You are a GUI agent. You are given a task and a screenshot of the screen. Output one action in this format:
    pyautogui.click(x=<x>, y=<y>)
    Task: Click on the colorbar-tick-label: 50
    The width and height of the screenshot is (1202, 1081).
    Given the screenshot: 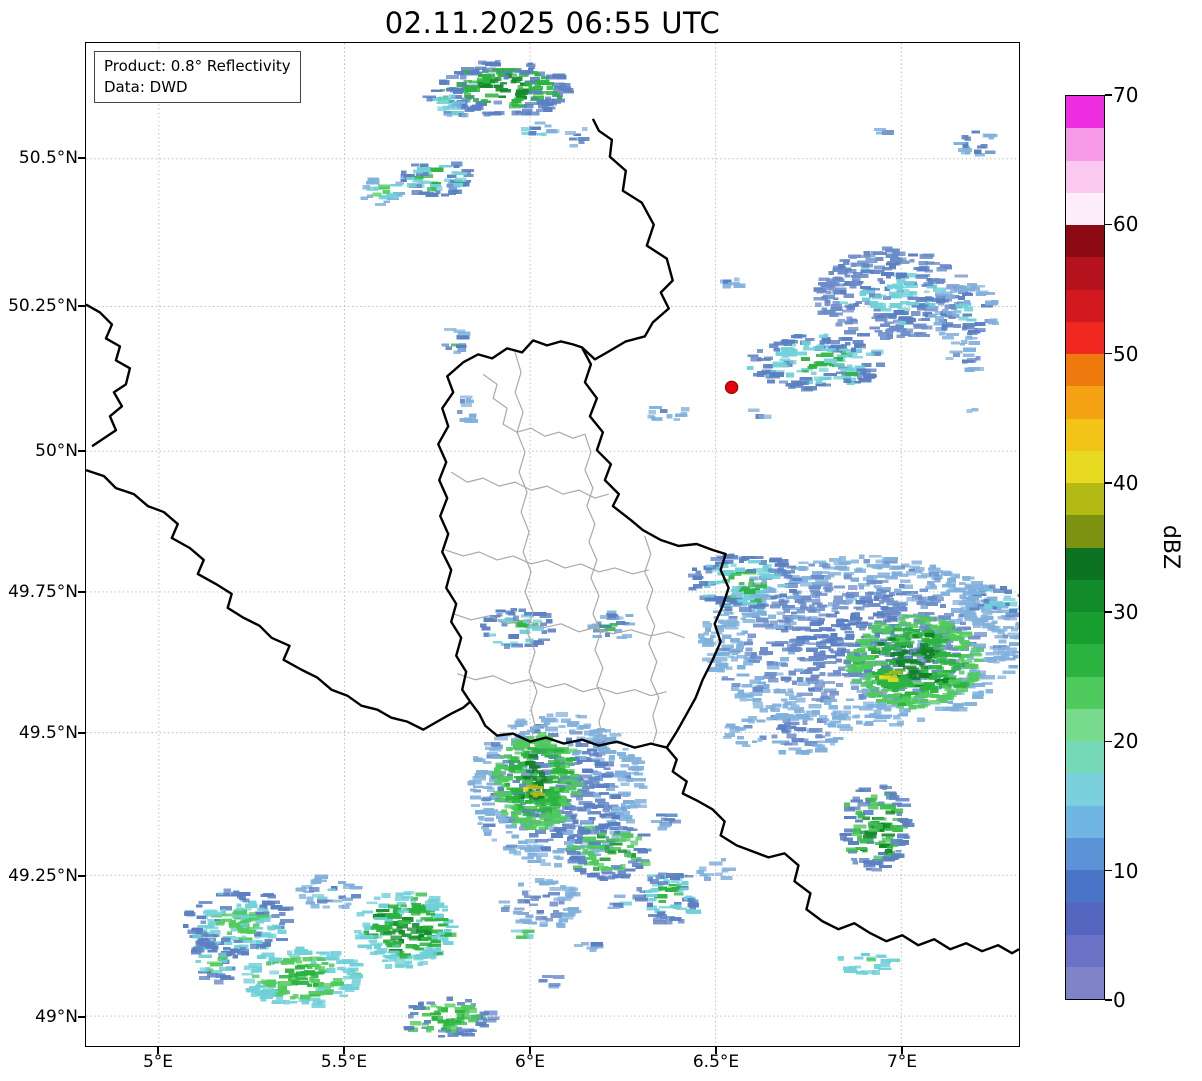 What is the action you would take?
    pyautogui.click(x=1126, y=353)
    